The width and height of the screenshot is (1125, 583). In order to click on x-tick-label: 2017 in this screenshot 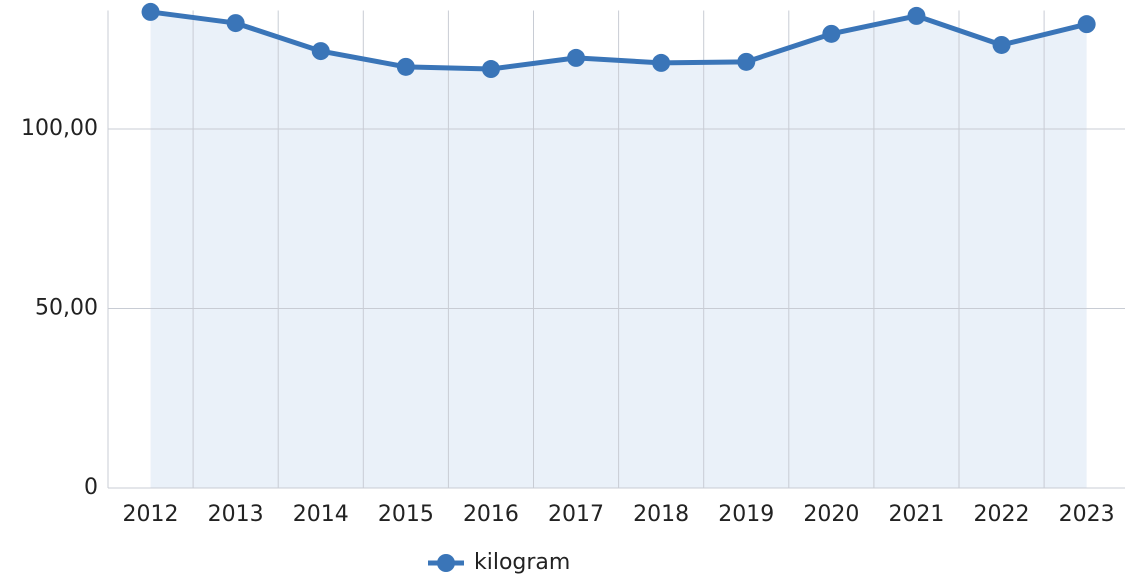, I will do `click(576, 514)`.